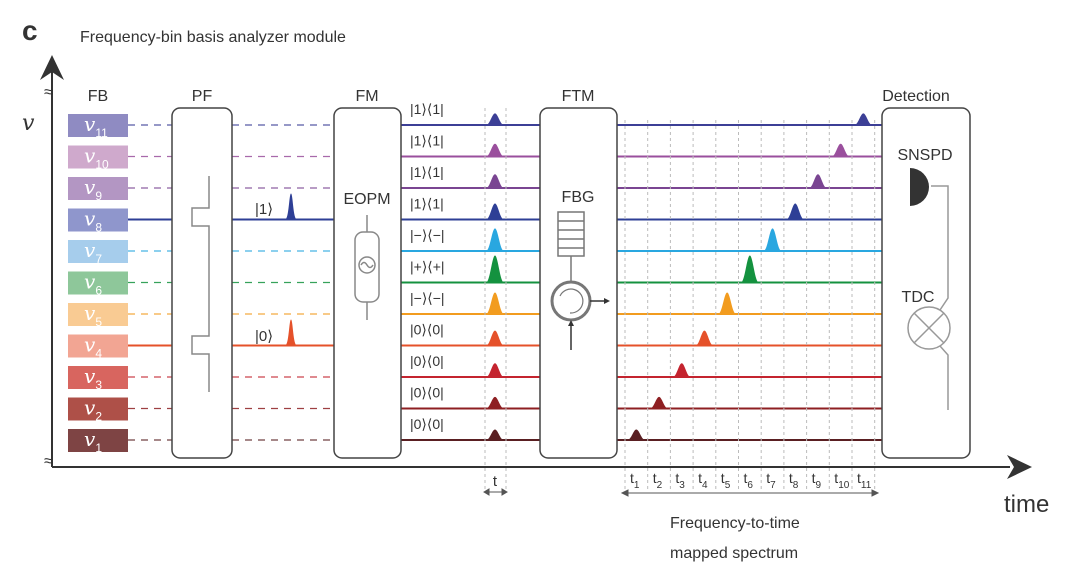  Describe the element at coordinates (844, 485) in the screenshot. I see `time-bin-subscript: 10` at that location.